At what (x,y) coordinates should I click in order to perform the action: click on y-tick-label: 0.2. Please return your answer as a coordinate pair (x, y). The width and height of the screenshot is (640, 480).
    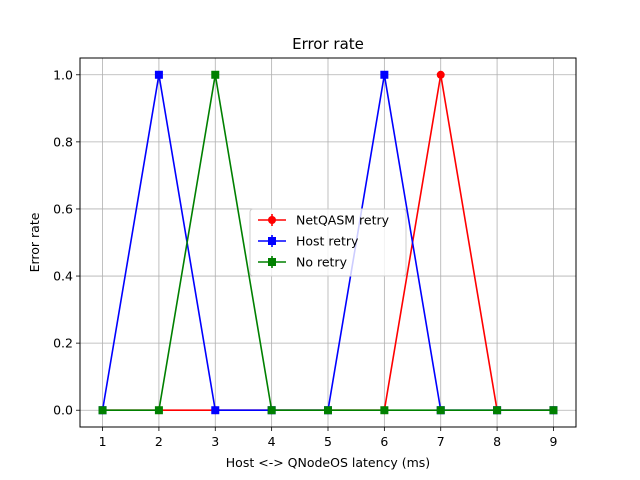
    Looking at the image, I should click on (63, 343).